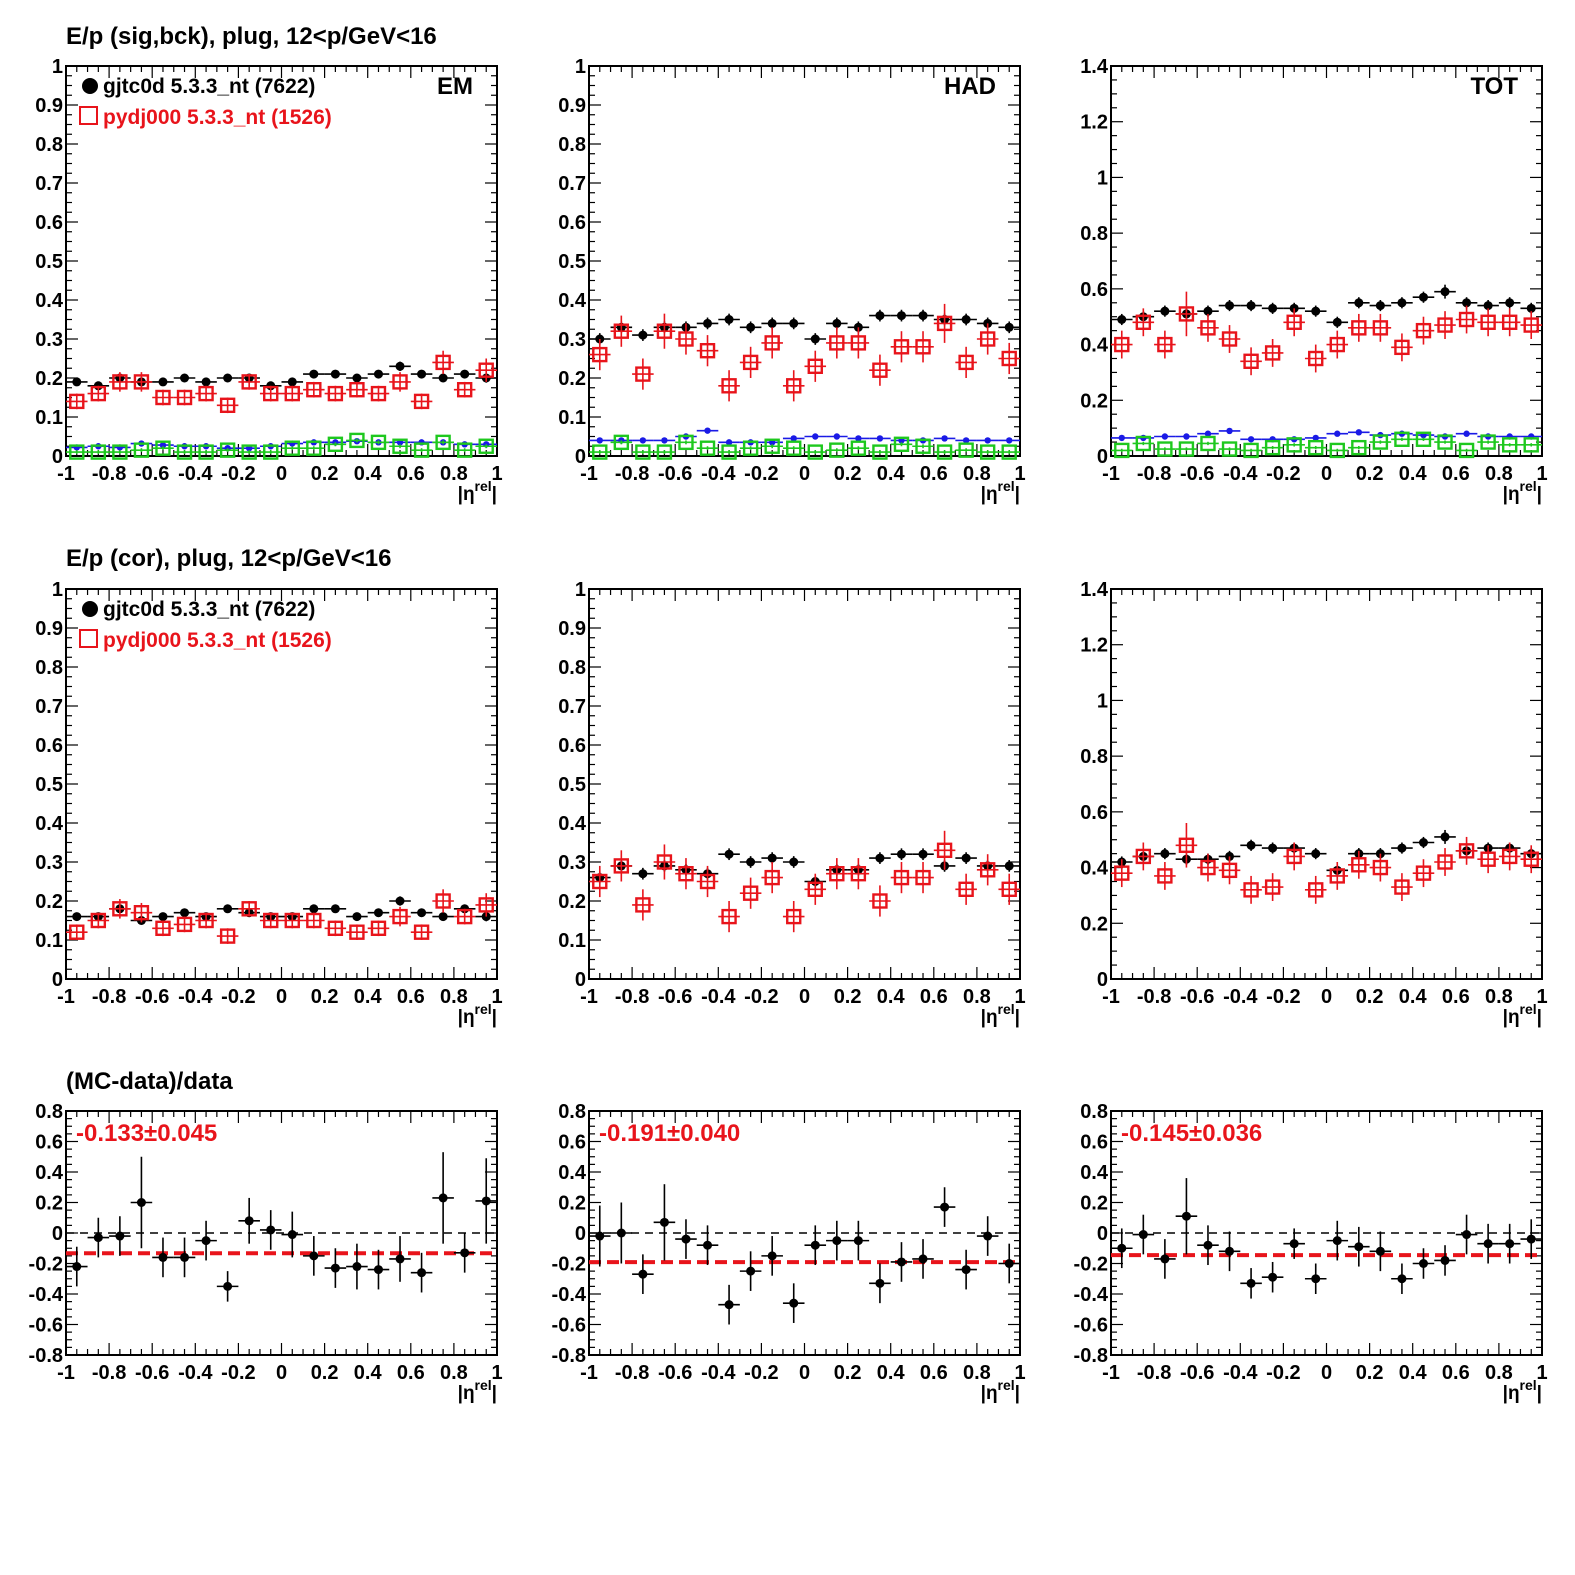  Describe the element at coordinates (761, 1373) in the screenshot. I see `xtick-label-ratio-had: -0.2` at that location.